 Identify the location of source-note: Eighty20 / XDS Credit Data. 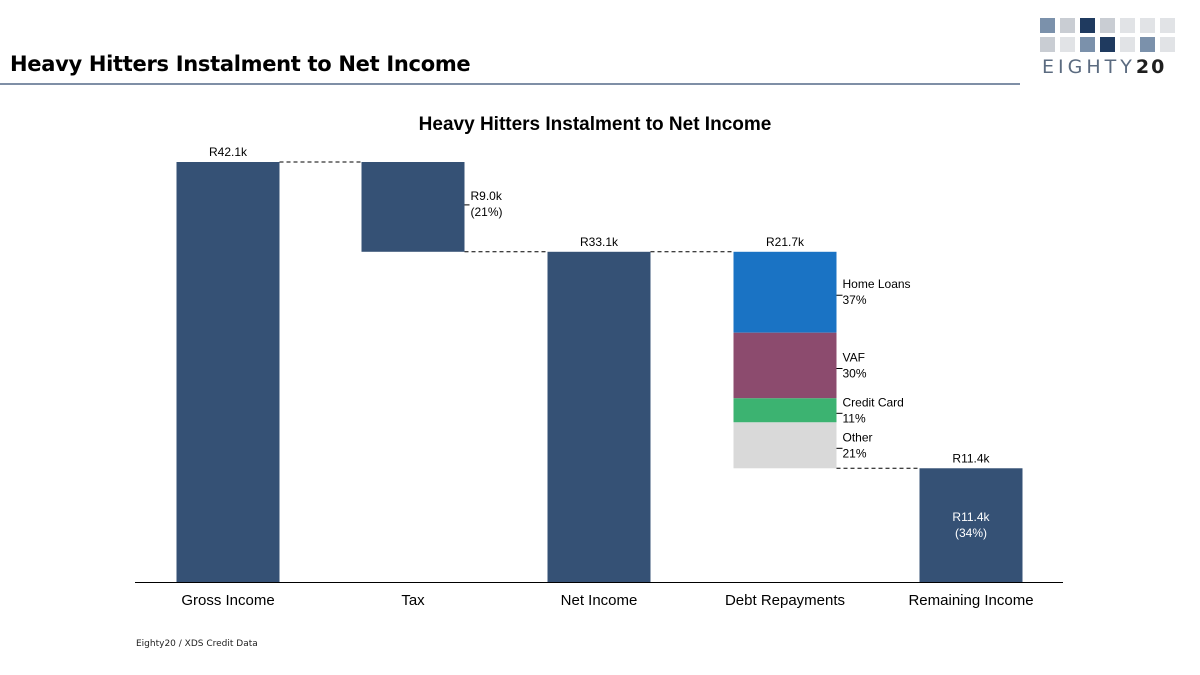
(197, 644).